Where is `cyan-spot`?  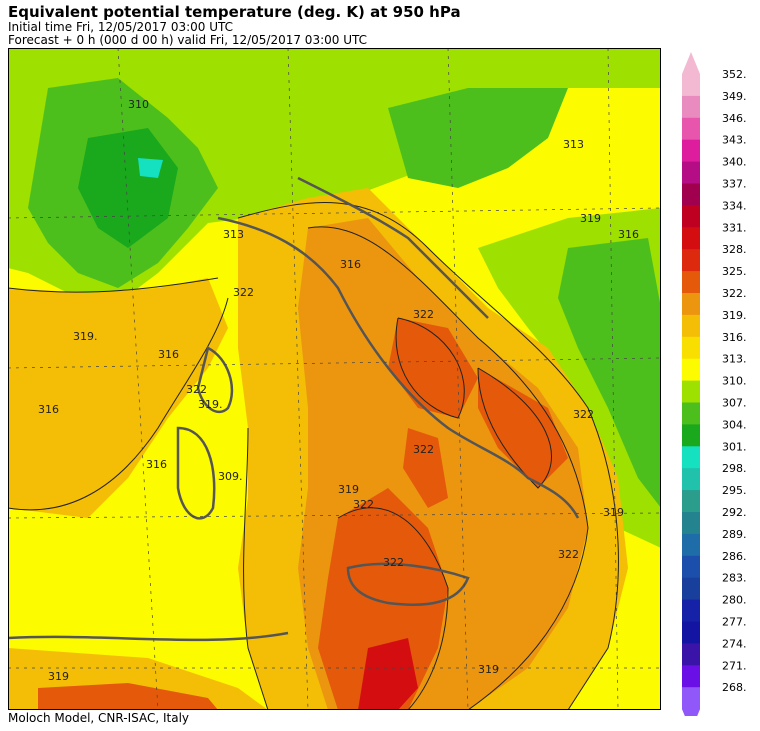
cyan-spot is located at coordinates (150, 168).